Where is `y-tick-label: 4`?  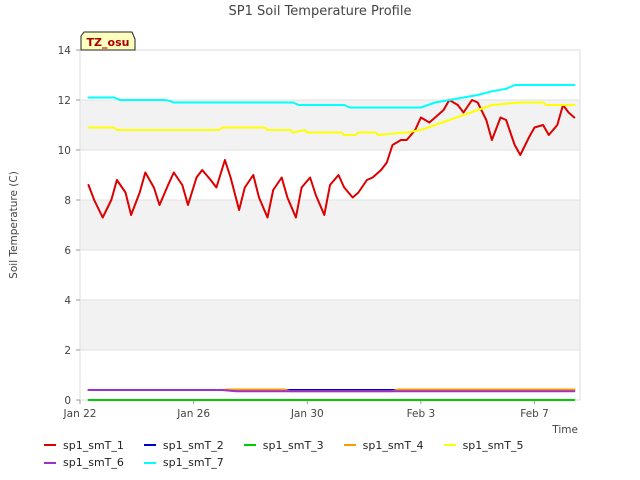 y-tick-label: 4 is located at coordinates (67, 301).